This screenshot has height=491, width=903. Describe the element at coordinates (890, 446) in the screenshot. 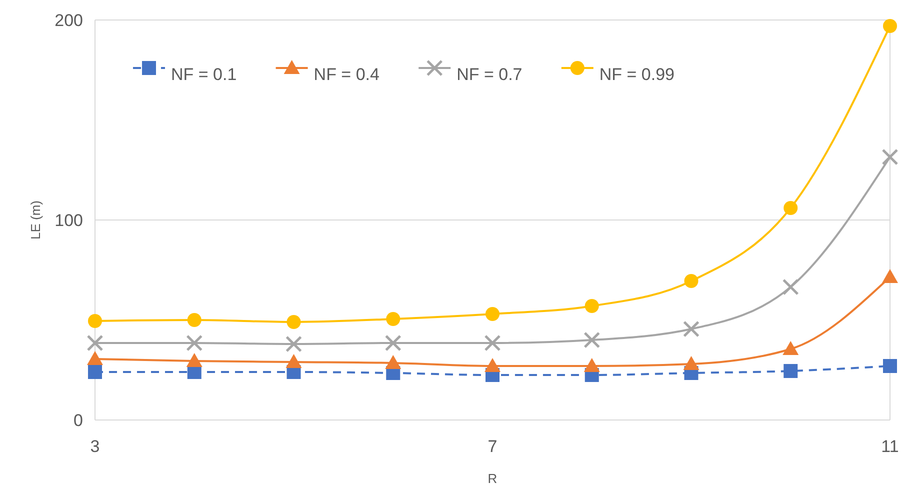

I see `x-tick-label: 11` at that location.